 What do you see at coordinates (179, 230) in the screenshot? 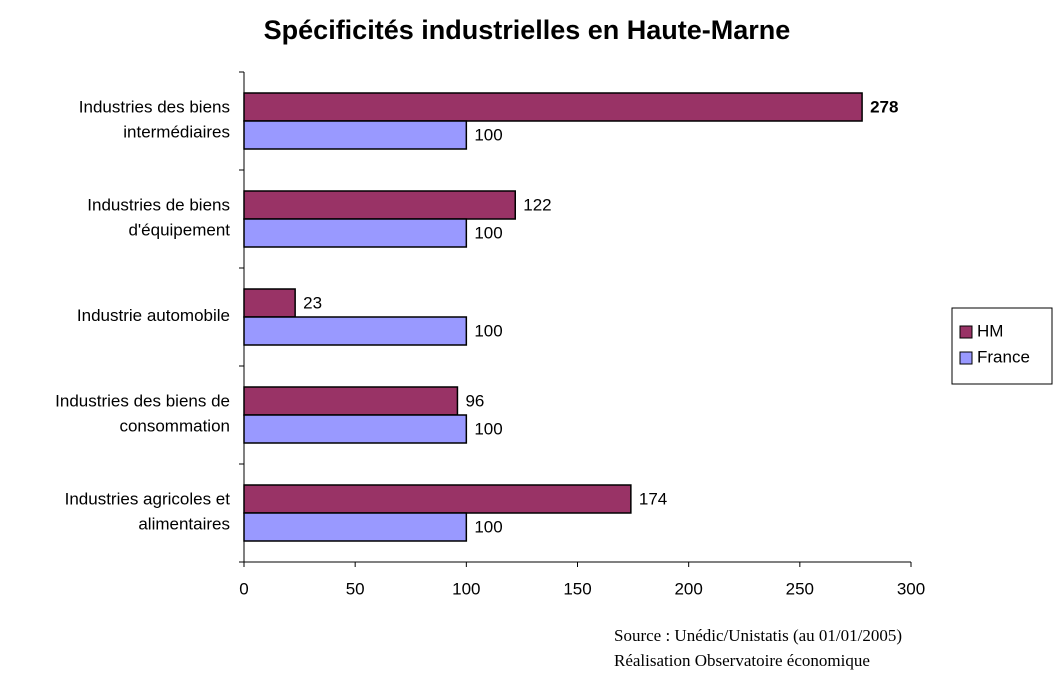
I see `y-tick-label-line: d'équipement` at bounding box center [179, 230].